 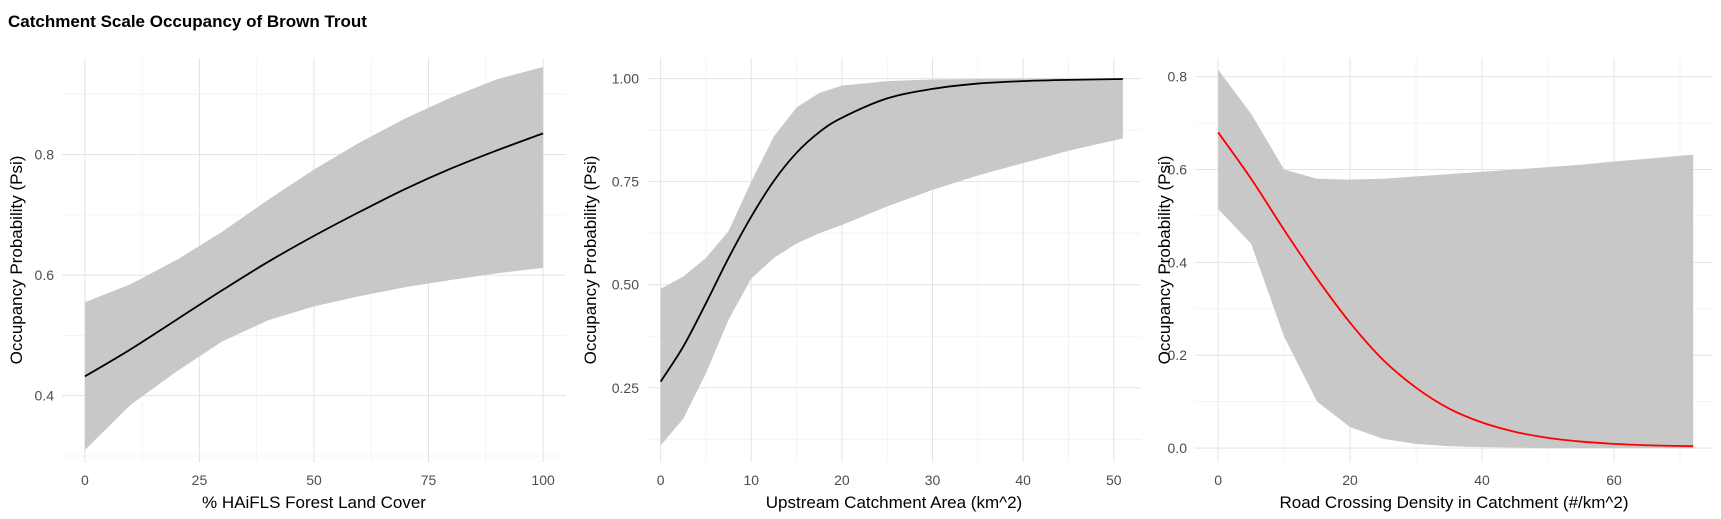 I want to click on figure-title: Catchment Scale Occupancy of Brown Trout, so click(x=187, y=21).